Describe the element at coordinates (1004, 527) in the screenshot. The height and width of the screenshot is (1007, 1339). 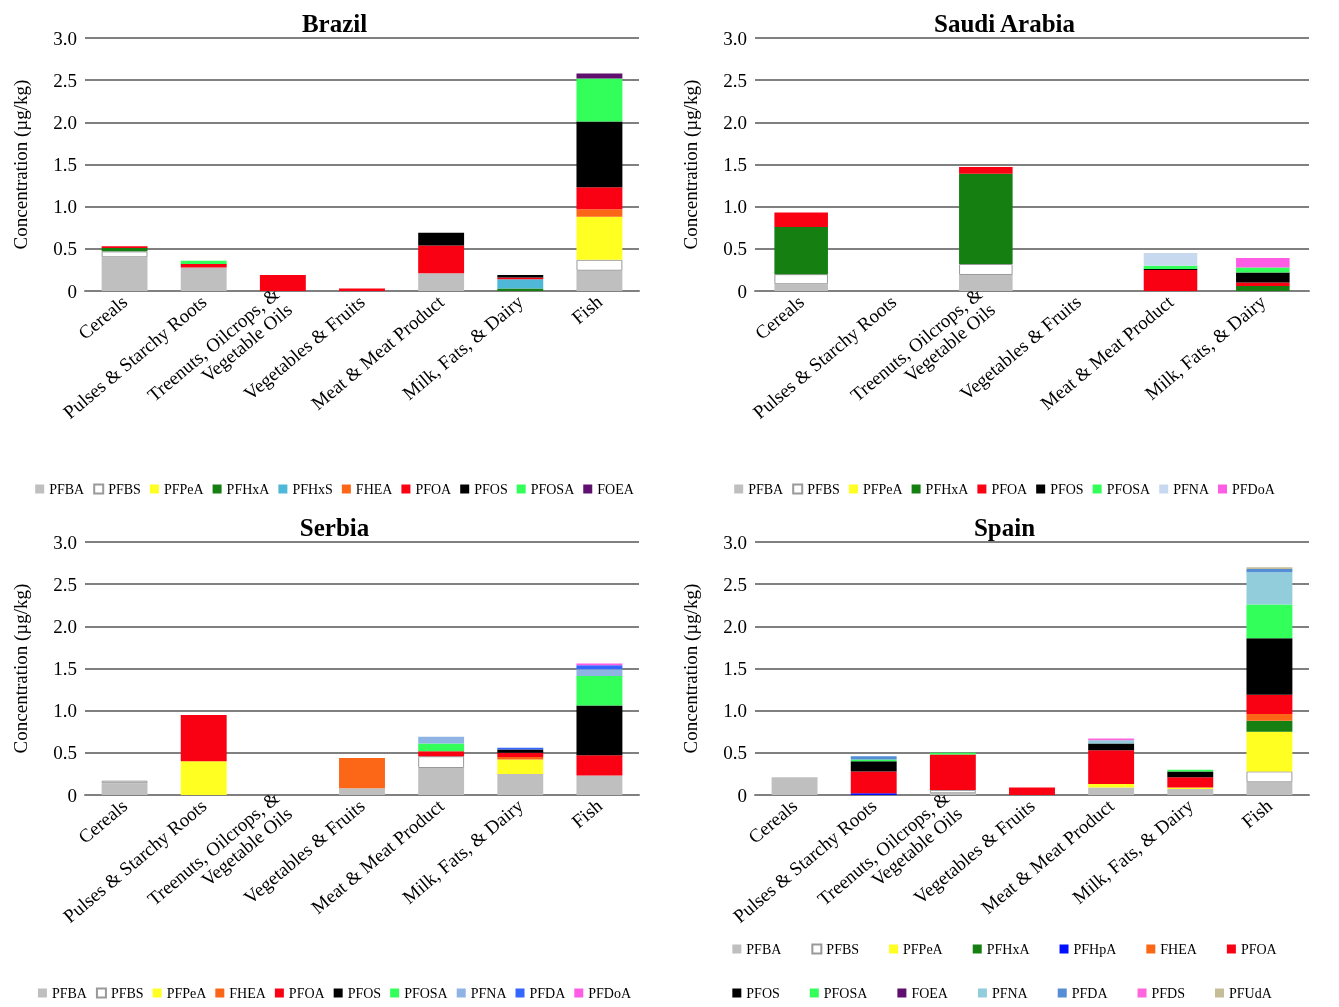
I see `chart-title: Spain` at that location.